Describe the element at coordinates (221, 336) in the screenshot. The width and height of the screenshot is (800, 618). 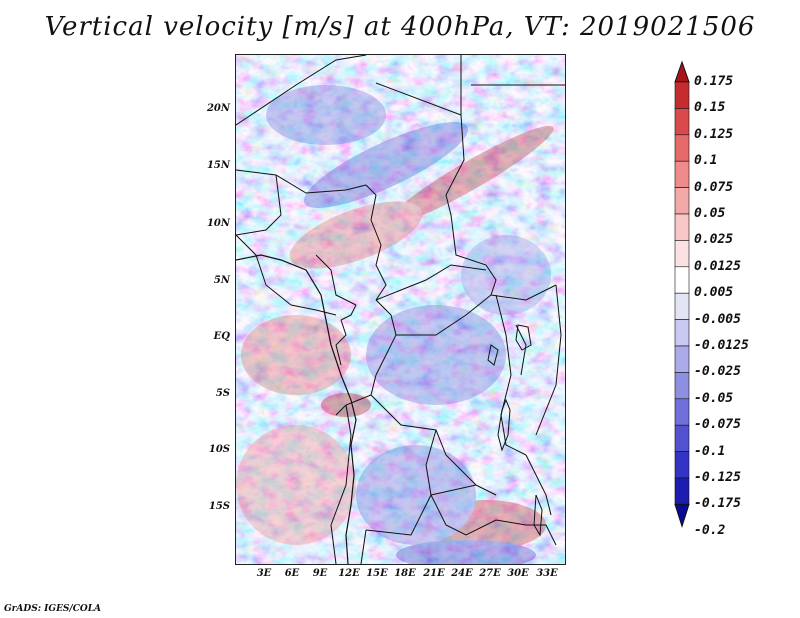
I see `lat-label-eq: EQ` at that location.